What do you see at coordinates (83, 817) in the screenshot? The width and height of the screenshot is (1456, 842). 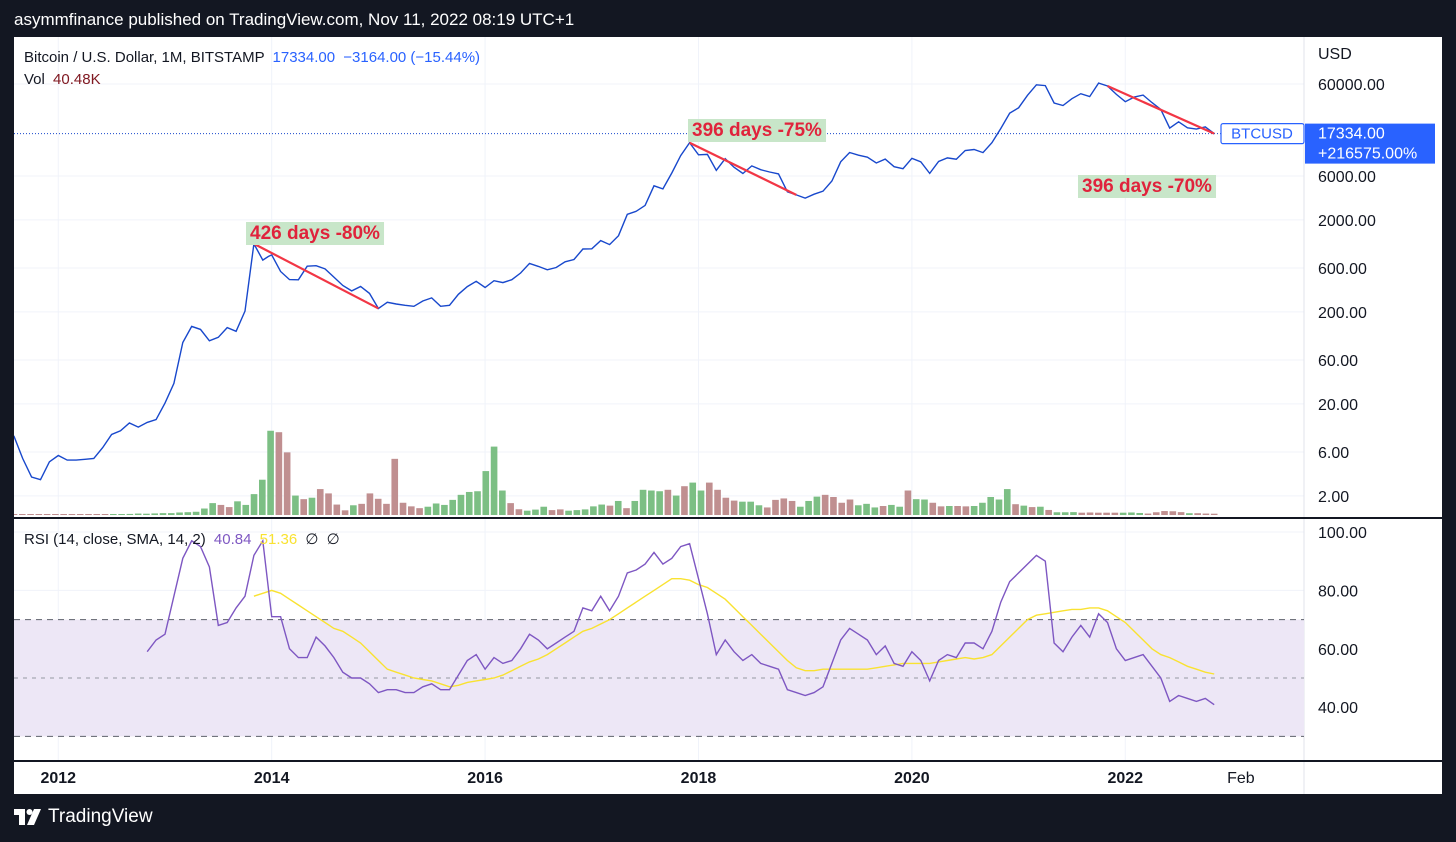 I see `tradingview-logo: TradingView` at bounding box center [83, 817].